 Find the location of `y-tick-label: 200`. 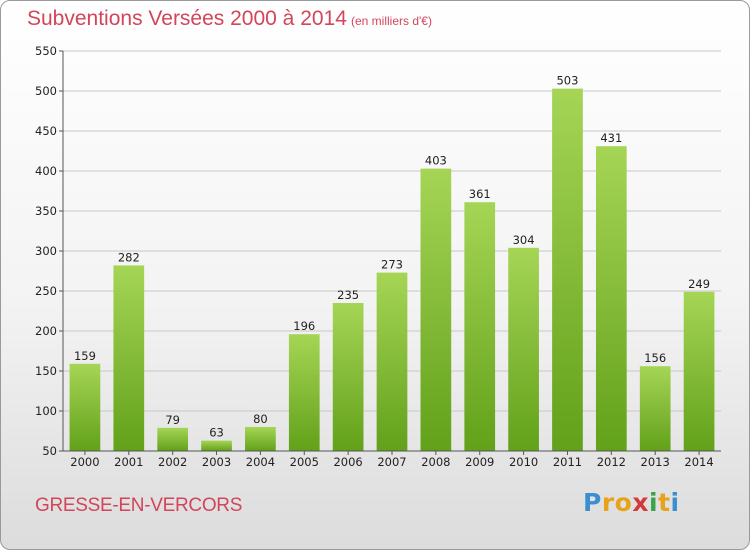

y-tick-label: 200 is located at coordinates (46, 331).